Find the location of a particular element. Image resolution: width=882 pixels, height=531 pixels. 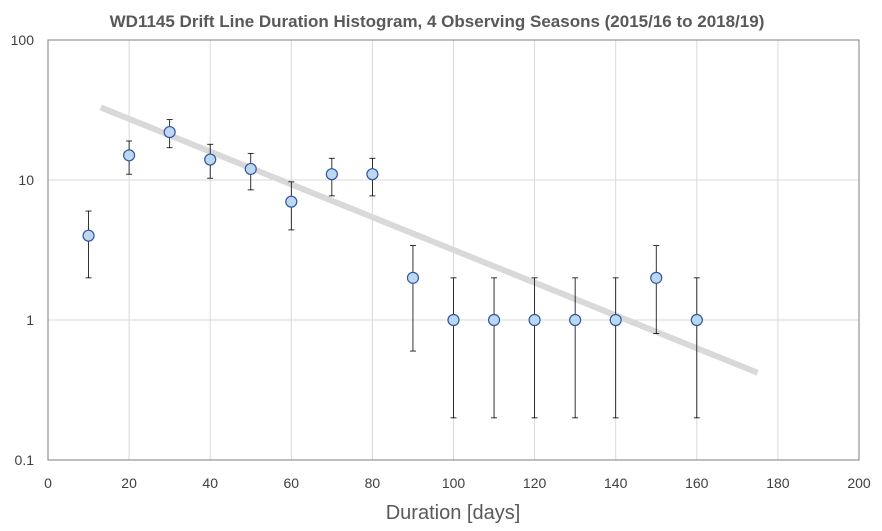

x-tick-label: 100 is located at coordinates (454, 483).